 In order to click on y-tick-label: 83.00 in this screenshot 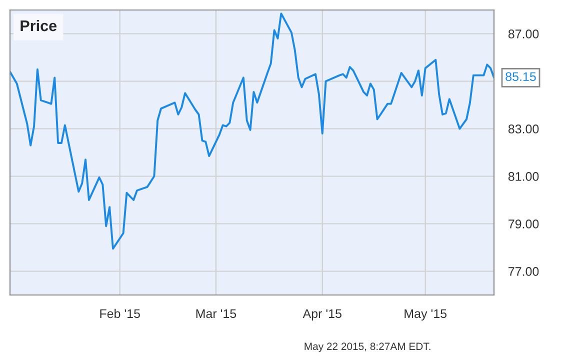, I will do `click(523, 129)`.